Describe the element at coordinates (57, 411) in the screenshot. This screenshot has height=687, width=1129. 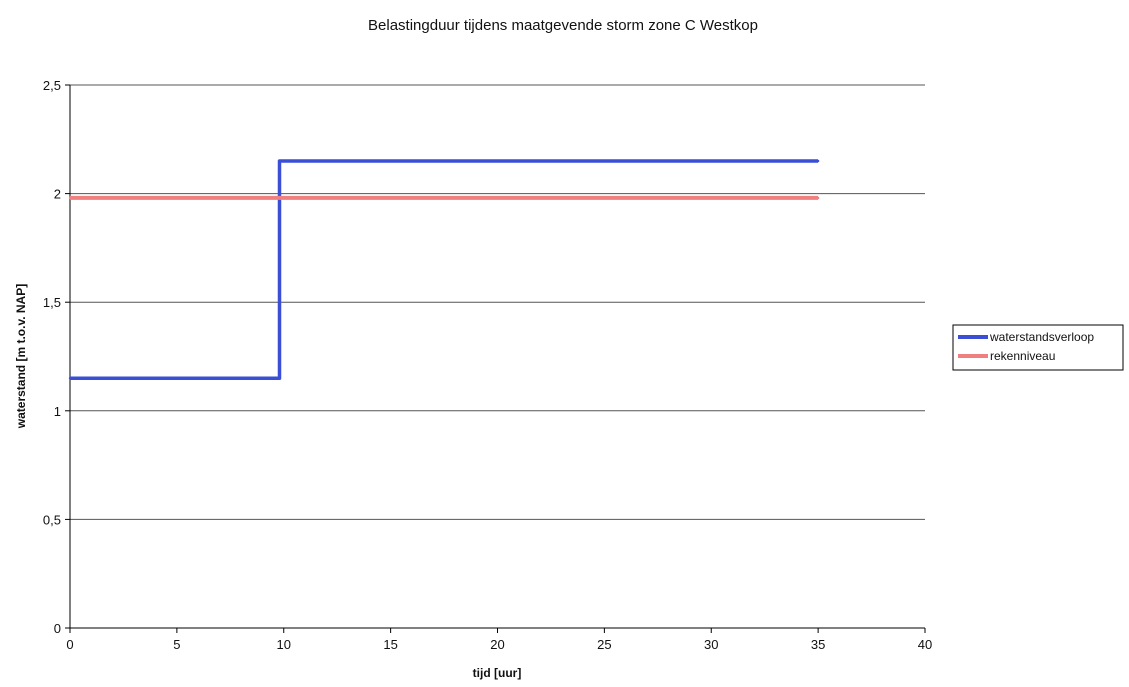
I see `y-tick-label: 1` at that location.